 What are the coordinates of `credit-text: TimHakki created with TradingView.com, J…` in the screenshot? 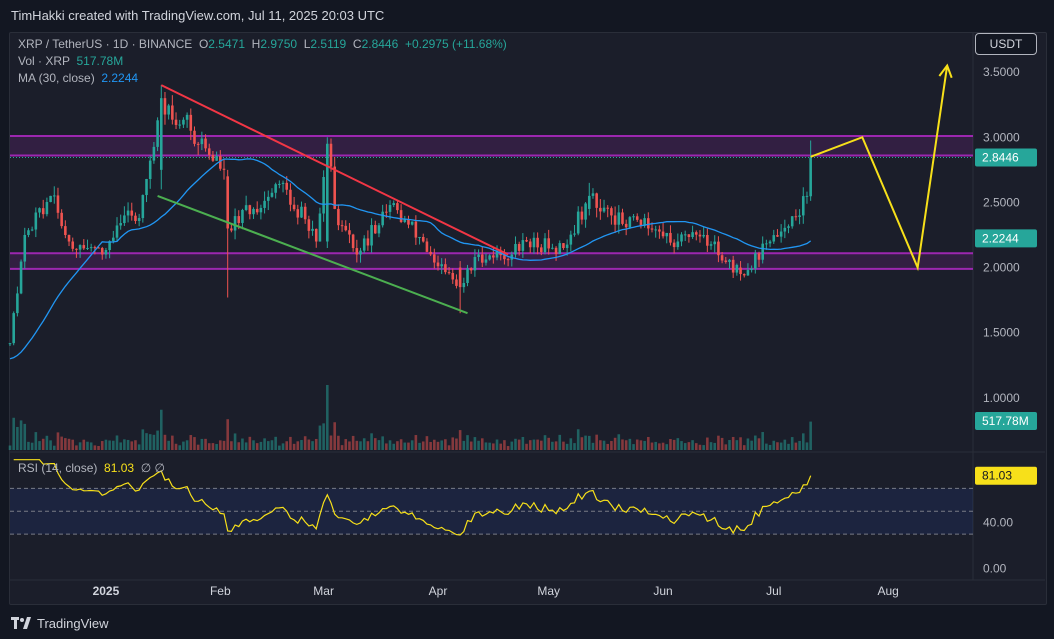 It's located at (198, 15).